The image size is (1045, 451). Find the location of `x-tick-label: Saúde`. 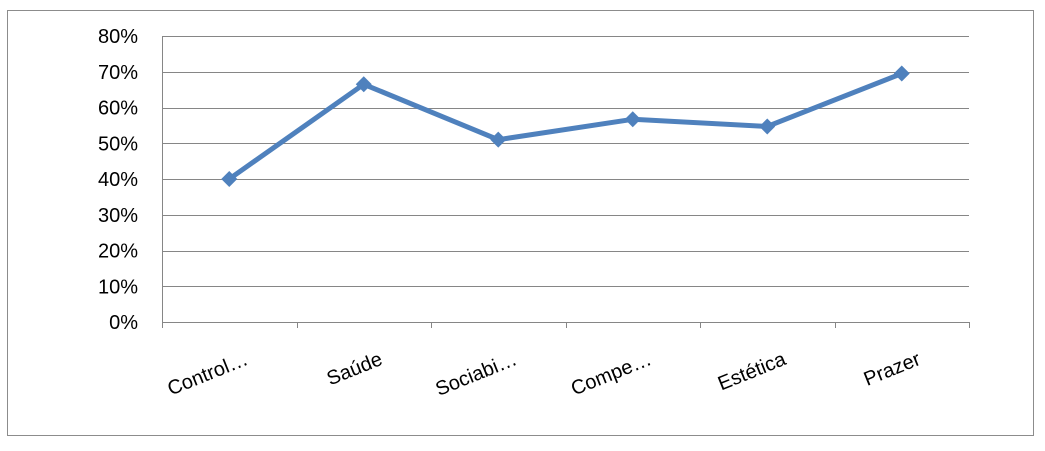

x-tick-label: Saúde is located at coordinates (355, 369).